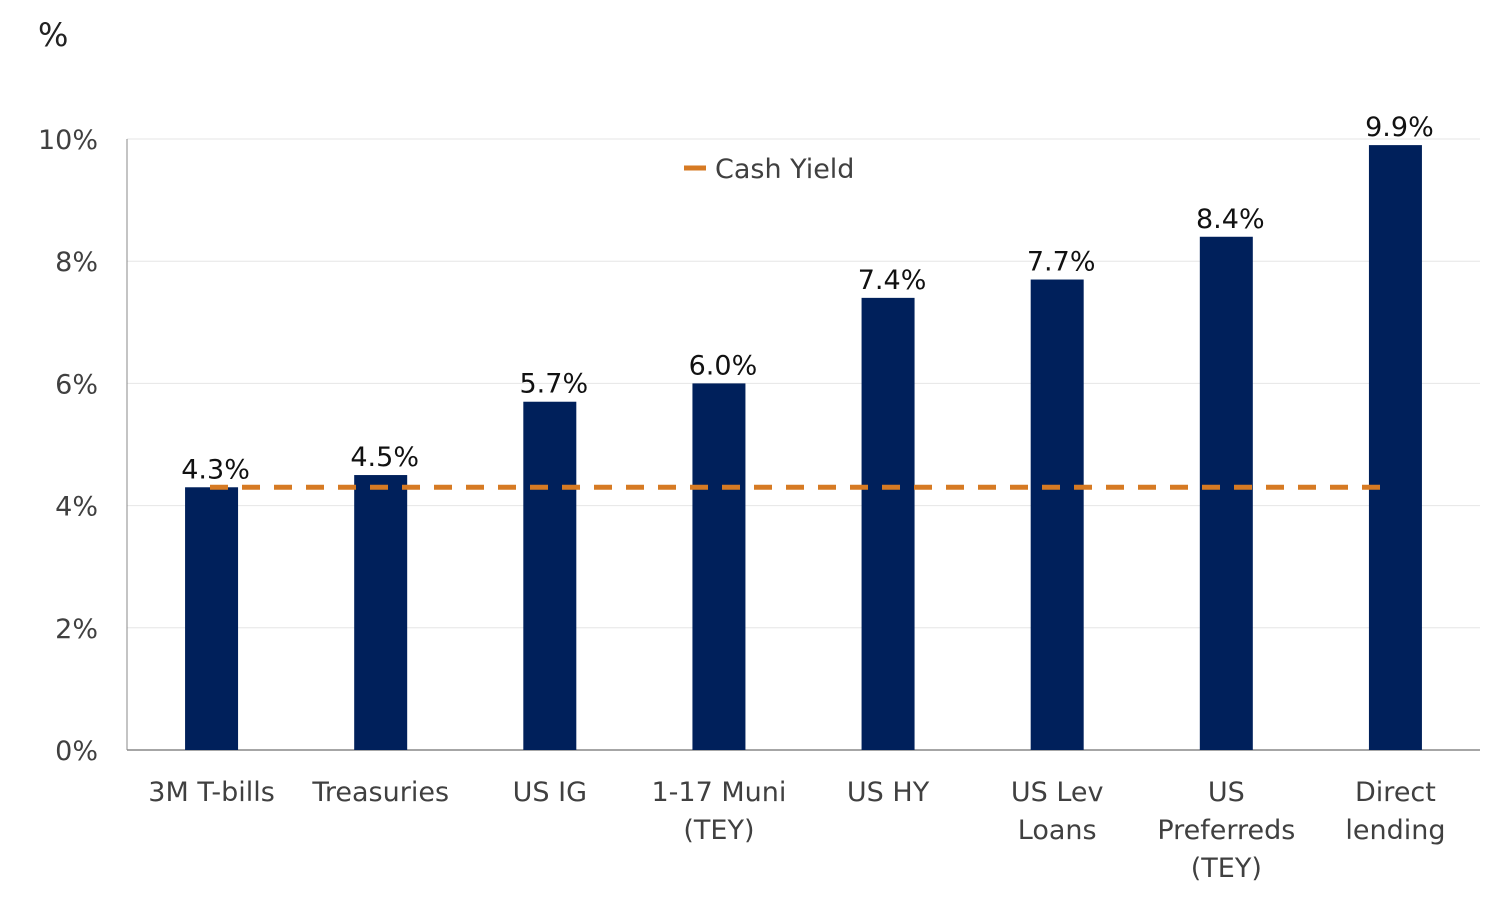 The height and width of the screenshot is (912, 1504). Describe the element at coordinates (1061, 262) in the screenshot. I see `data-label: 7.7%` at that location.